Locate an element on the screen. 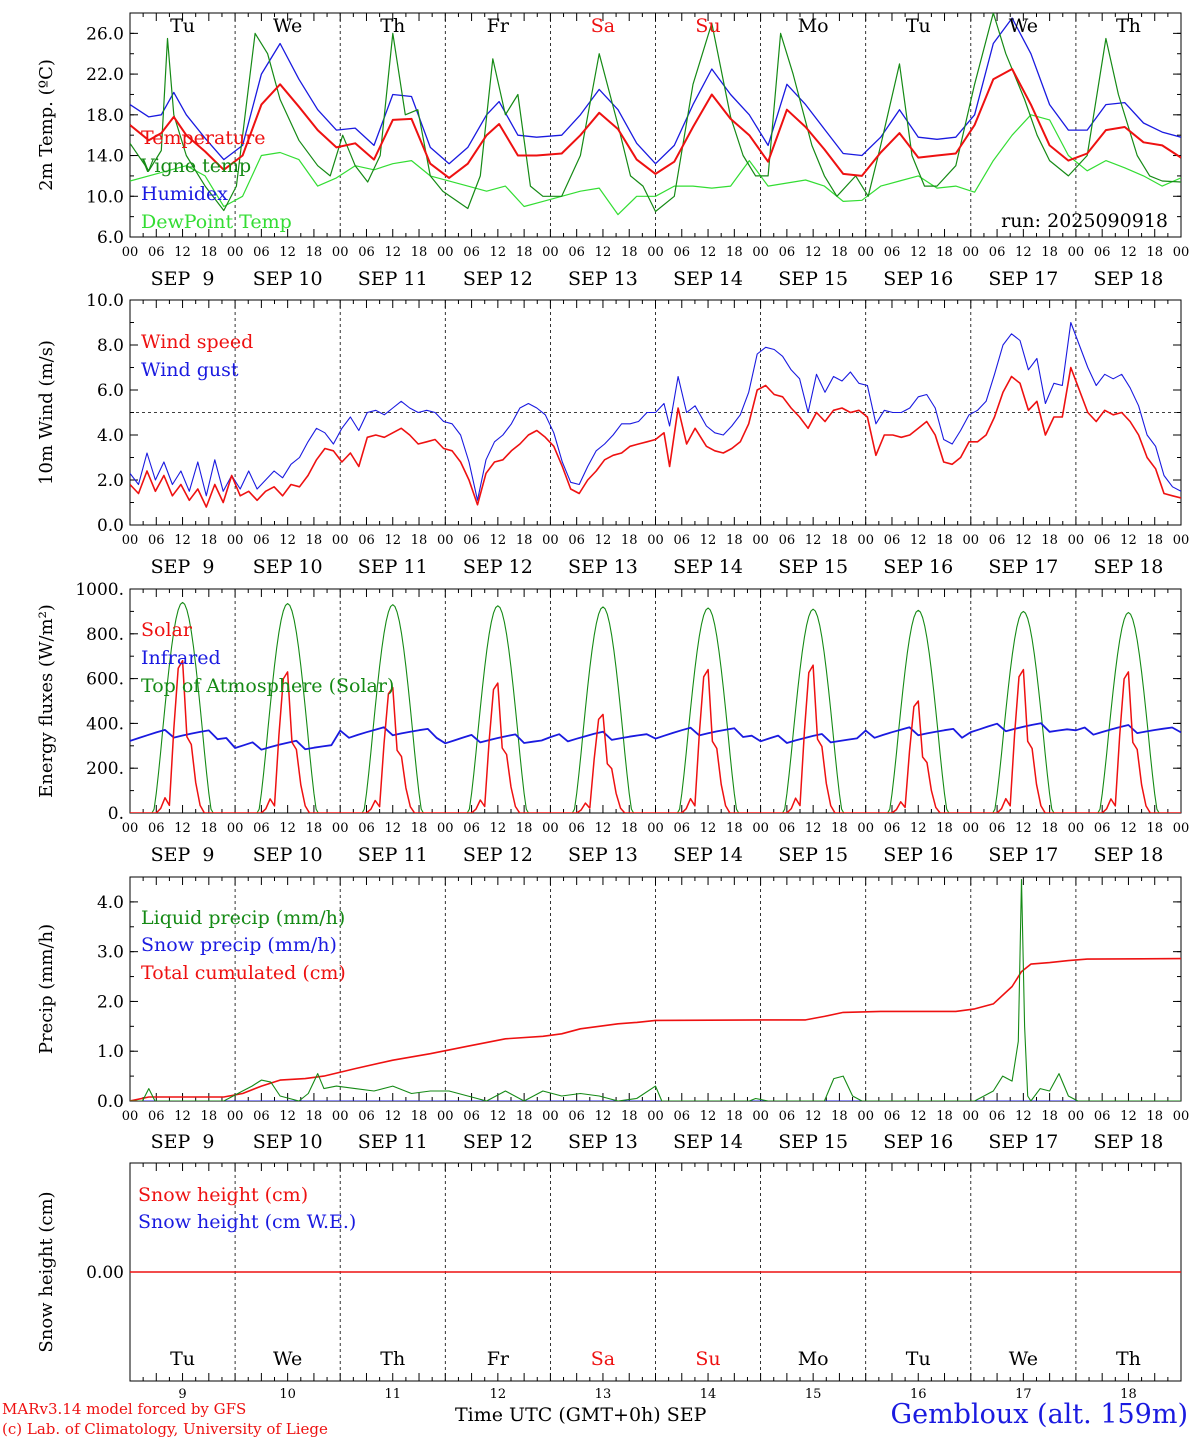  y-tick-label: 4.0 is located at coordinates (110, 436).